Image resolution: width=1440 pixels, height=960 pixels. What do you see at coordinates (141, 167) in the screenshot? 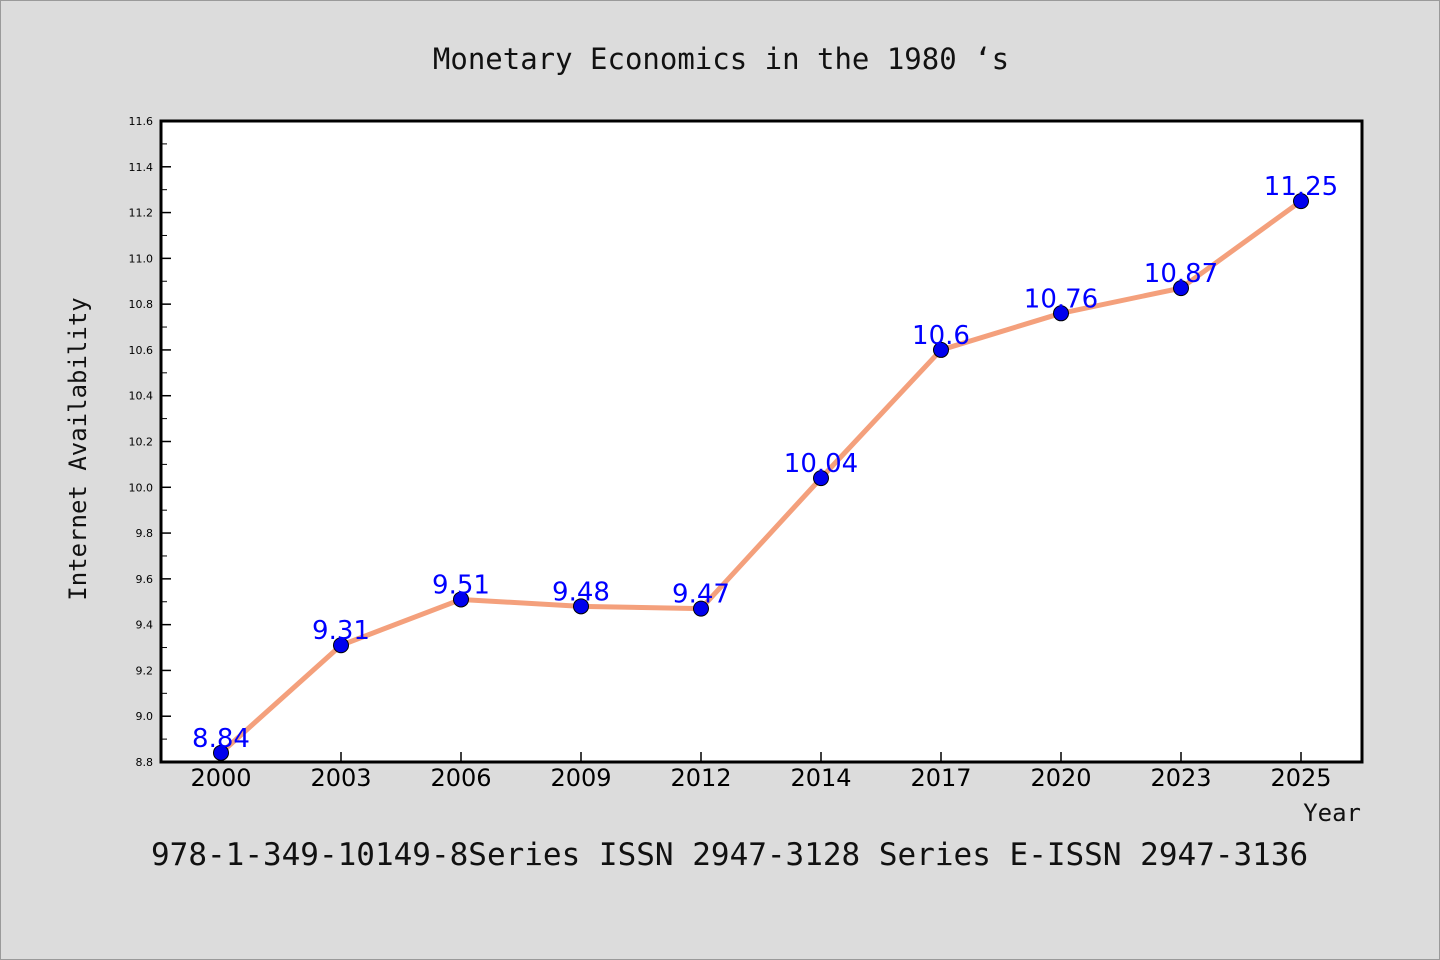
I see `y-tick-label: 11.4` at bounding box center [141, 167].